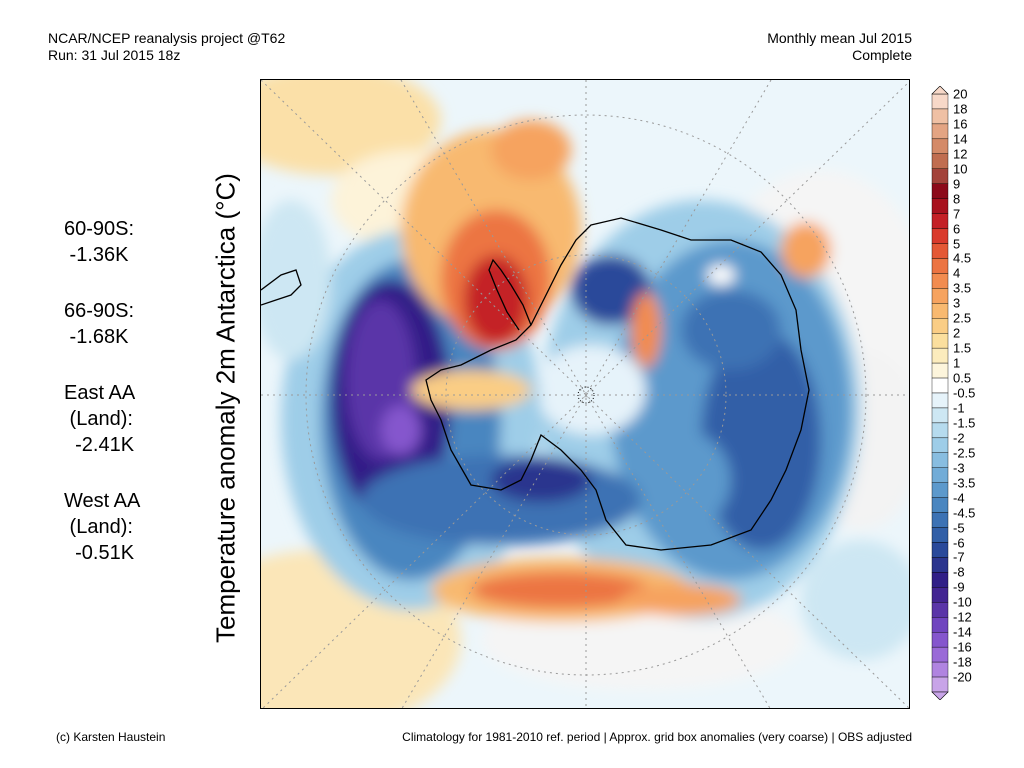 The width and height of the screenshot is (1024, 768). I want to click on stat-66-90s: 66-90S: -1.68K, so click(99, 324).